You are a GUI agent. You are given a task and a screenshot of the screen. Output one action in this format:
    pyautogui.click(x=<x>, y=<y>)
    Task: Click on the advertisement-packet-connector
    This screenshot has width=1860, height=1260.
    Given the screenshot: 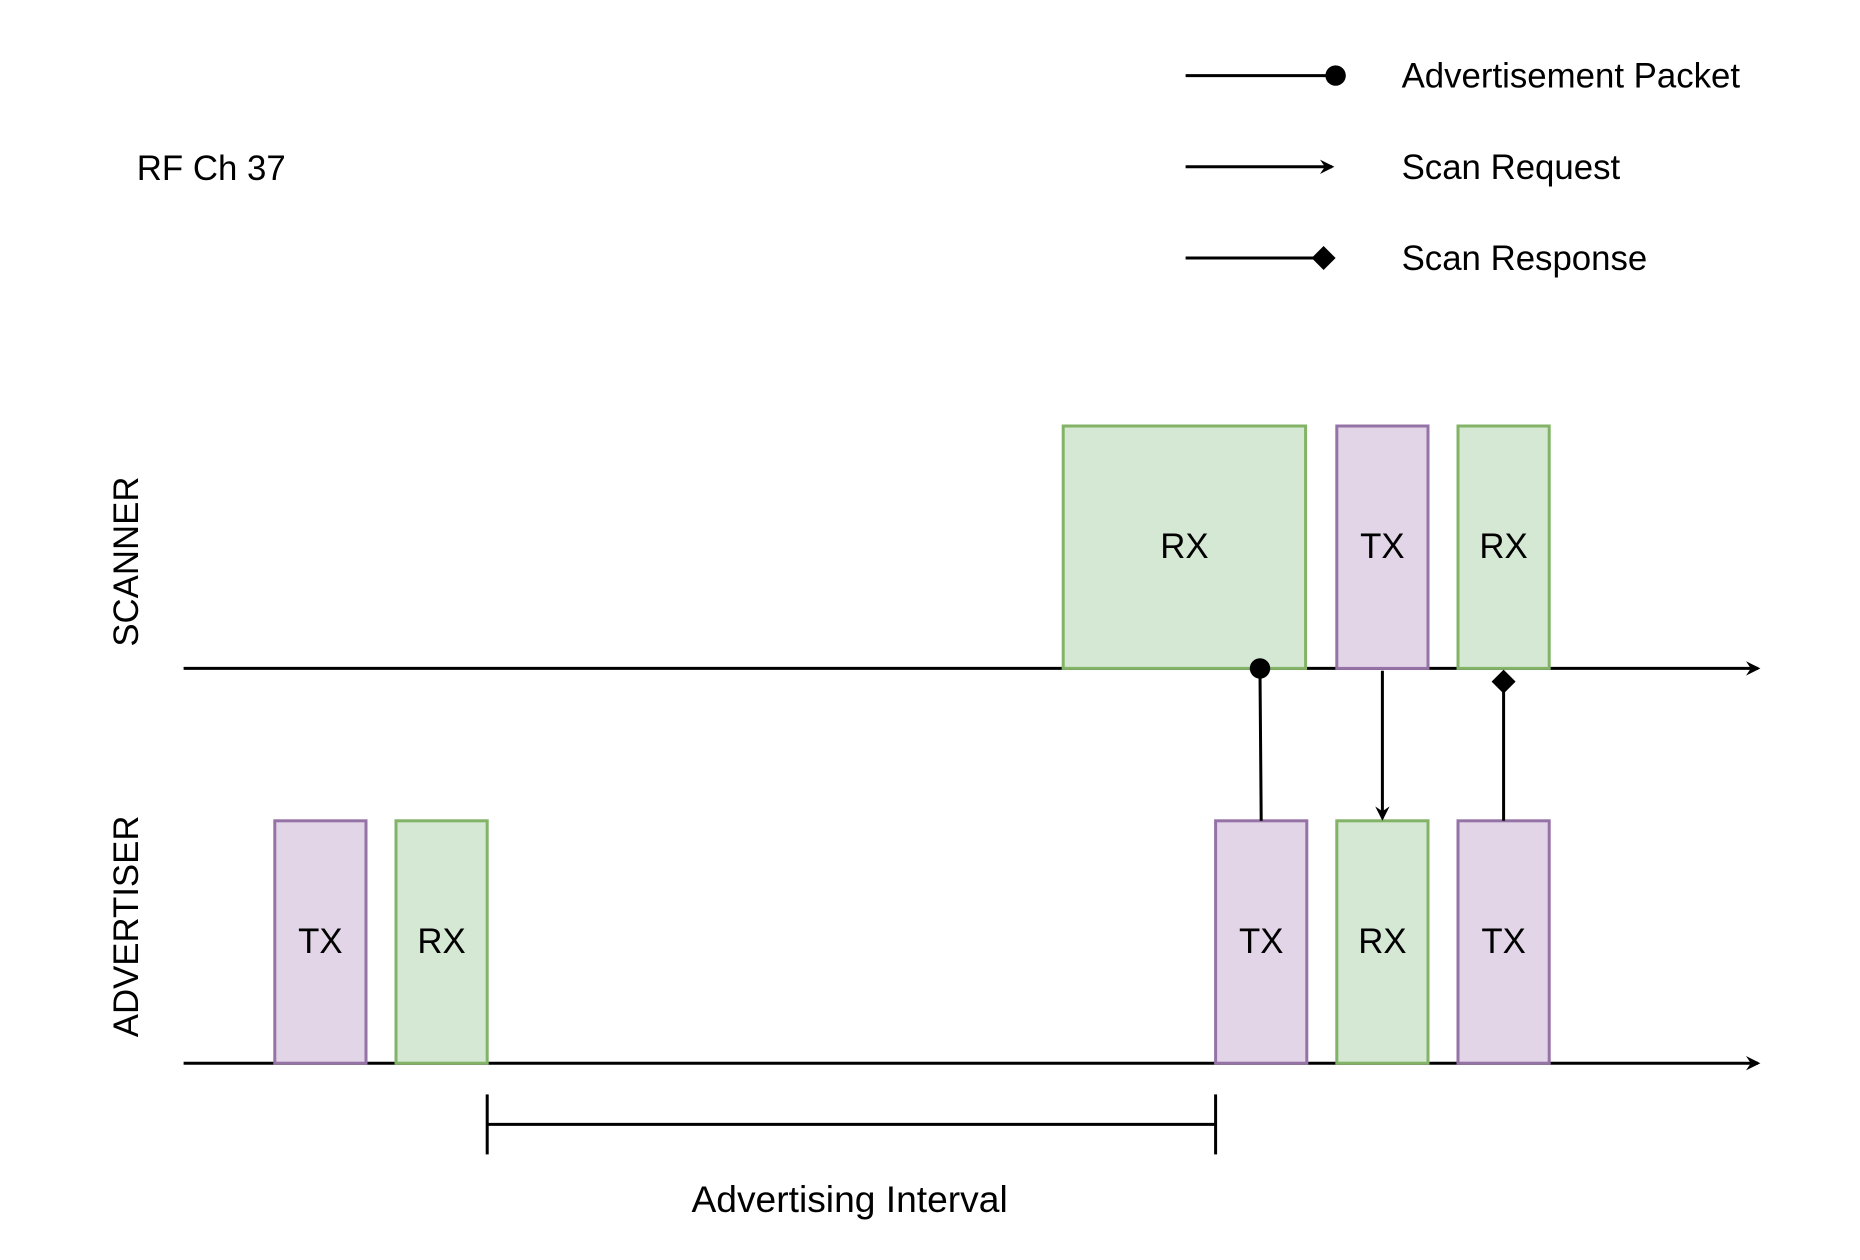 What is the action you would take?
    pyautogui.click(x=1260, y=739)
    